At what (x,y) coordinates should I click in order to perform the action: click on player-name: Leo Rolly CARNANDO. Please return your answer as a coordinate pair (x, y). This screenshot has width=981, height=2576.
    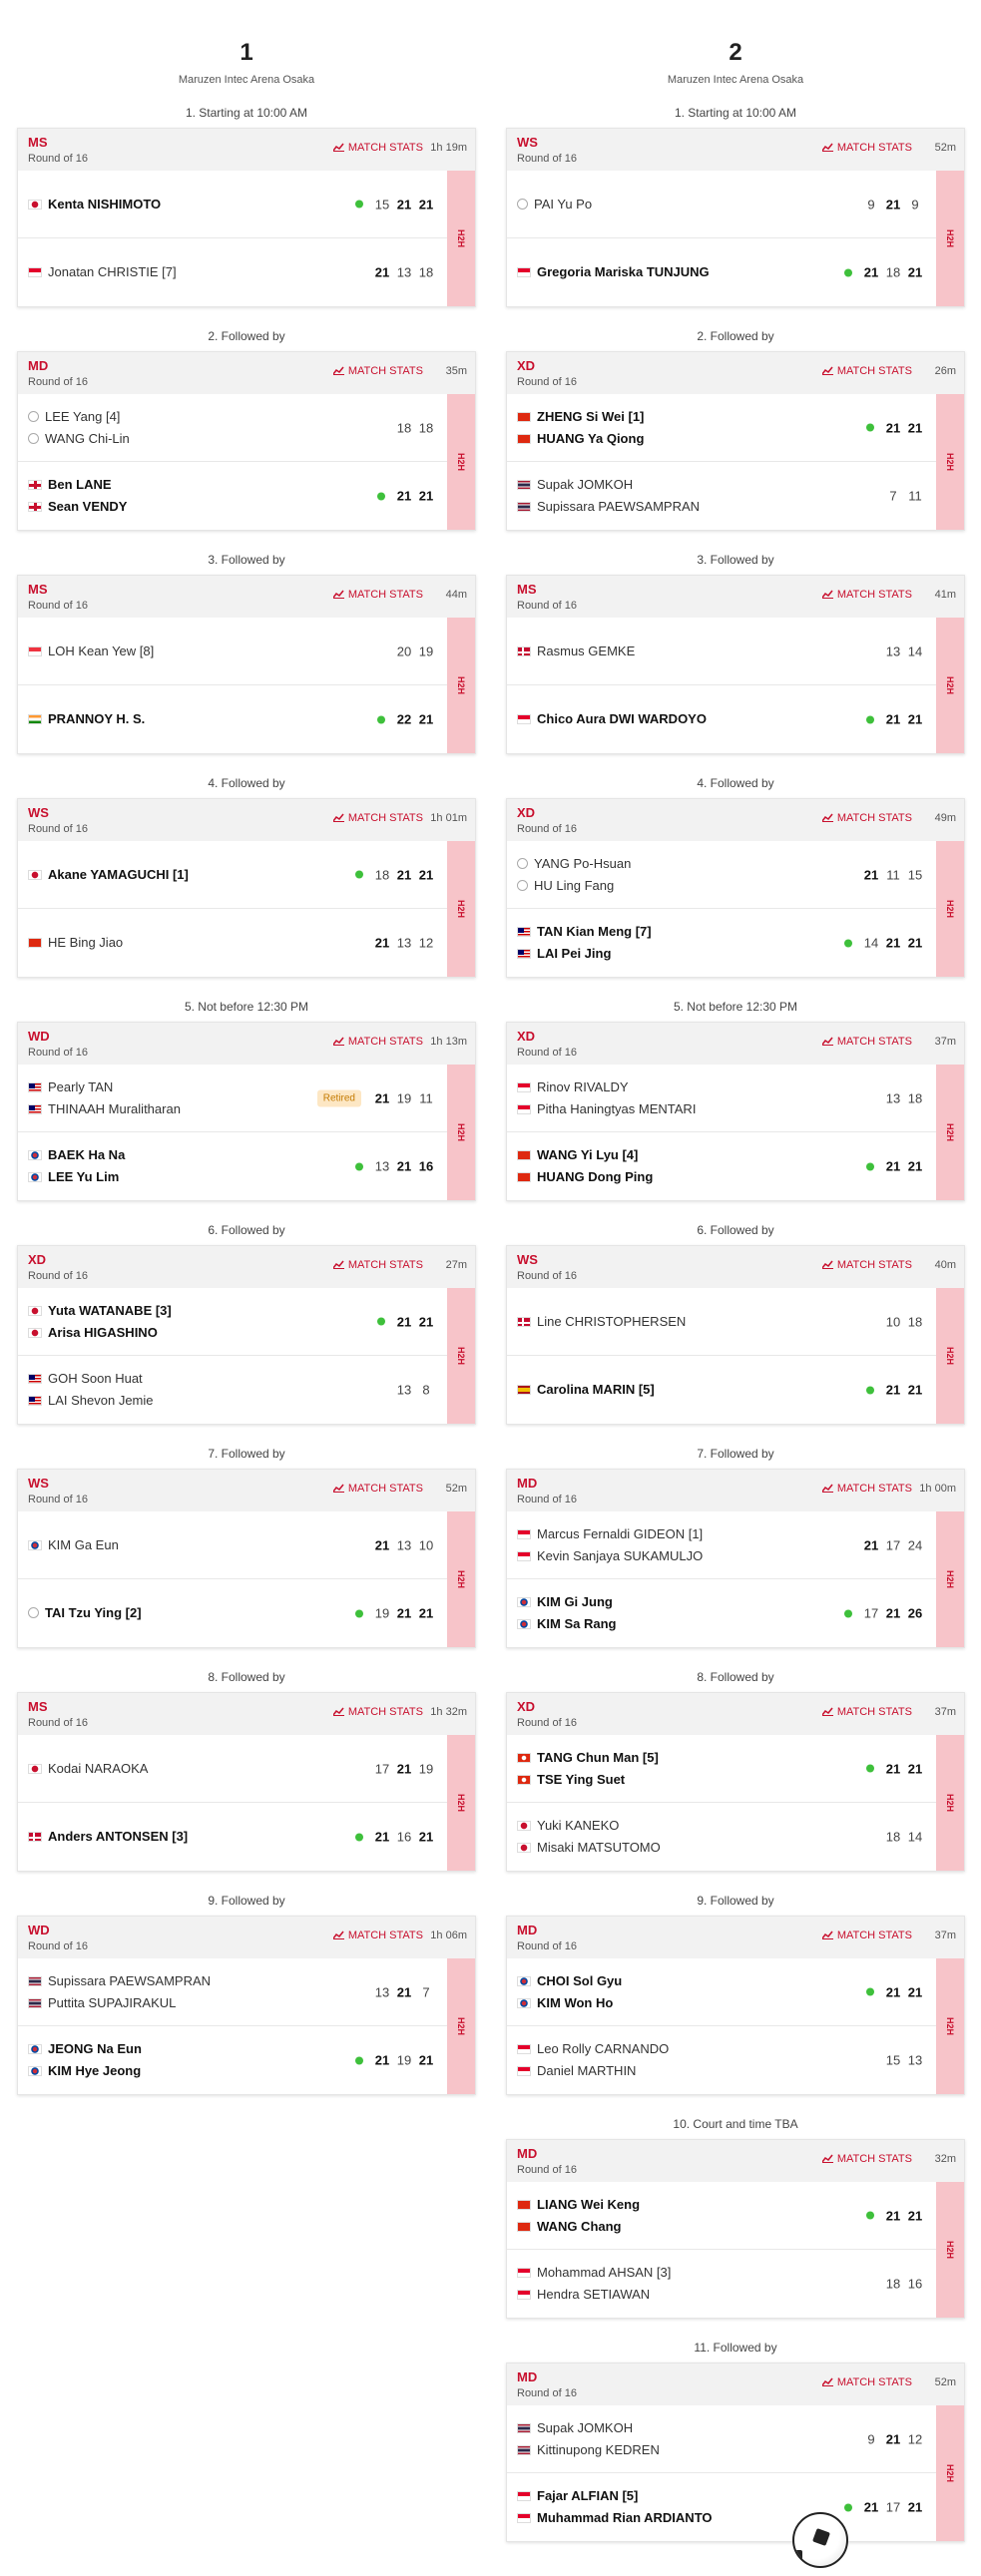
    Looking at the image, I should click on (593, 2049).